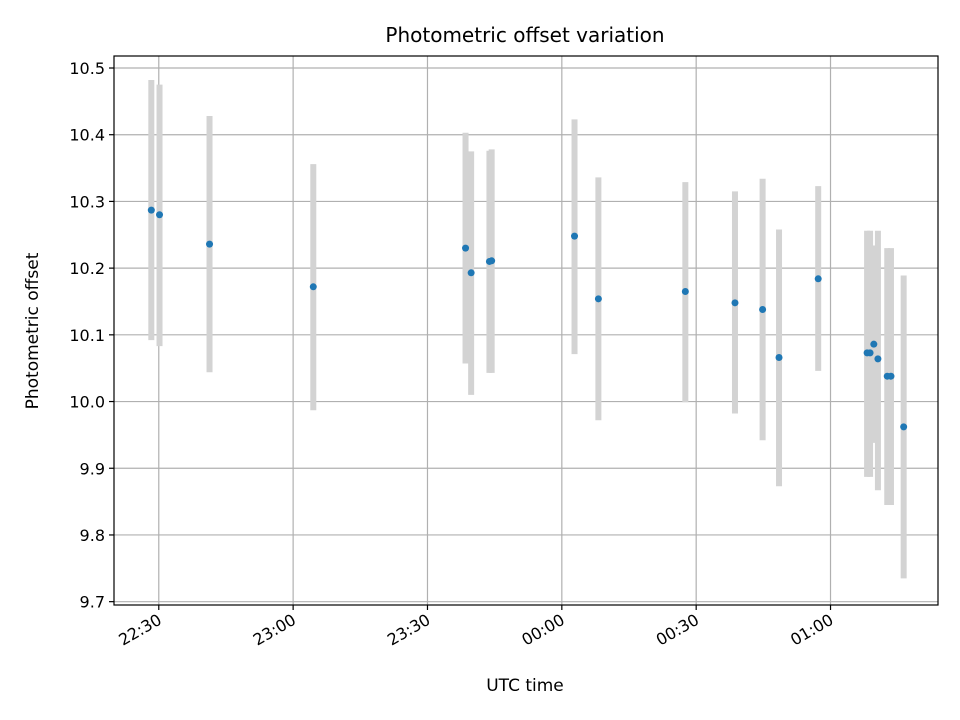 This screenshot has height=720, width=960. What do you see at coordinates (811, 630) in the screenshot?
I see `x-tick-label: 01:00` at bounding box center [811, 630].